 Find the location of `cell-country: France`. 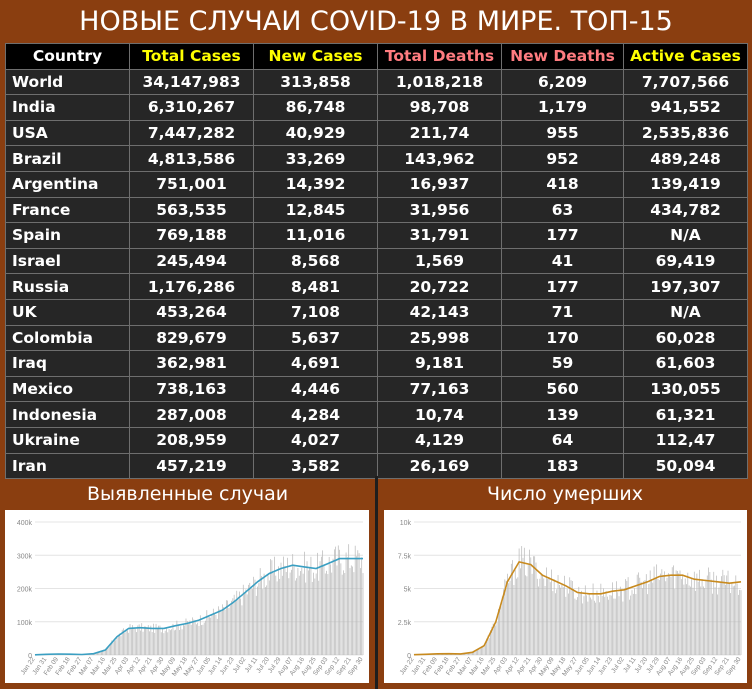

cell-country: France is located at coordinates (67, 210).